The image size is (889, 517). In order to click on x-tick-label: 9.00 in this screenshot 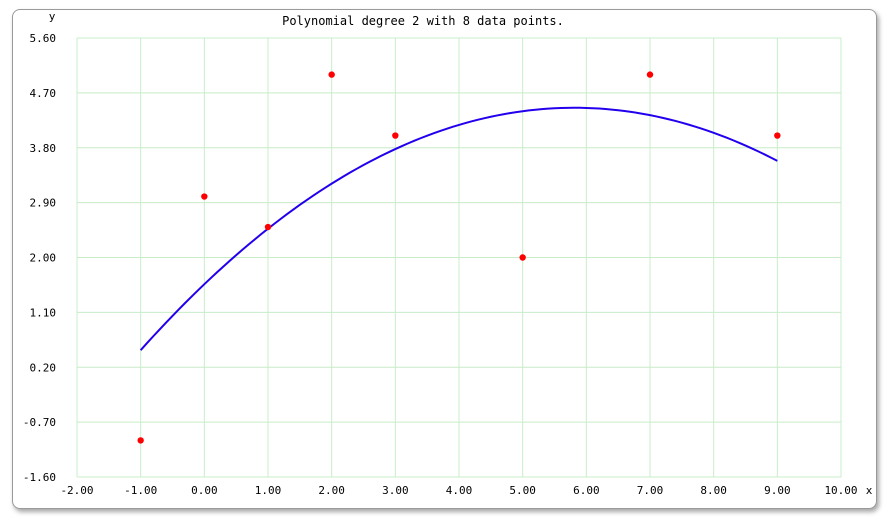, I will do `click(777, 490)`.